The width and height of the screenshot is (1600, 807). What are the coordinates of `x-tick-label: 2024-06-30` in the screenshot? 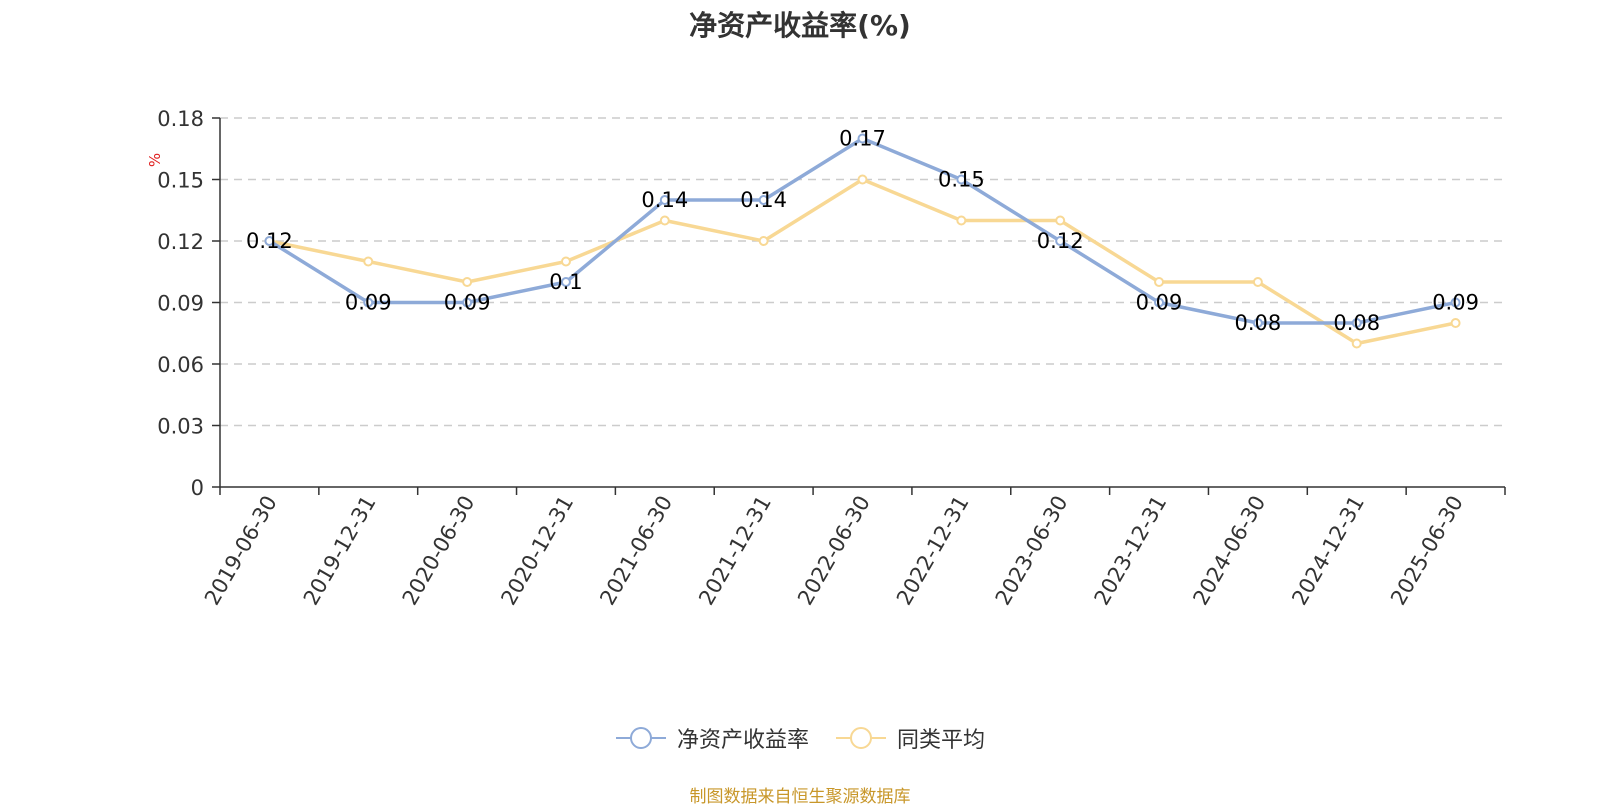 It's located at (1229, 551).